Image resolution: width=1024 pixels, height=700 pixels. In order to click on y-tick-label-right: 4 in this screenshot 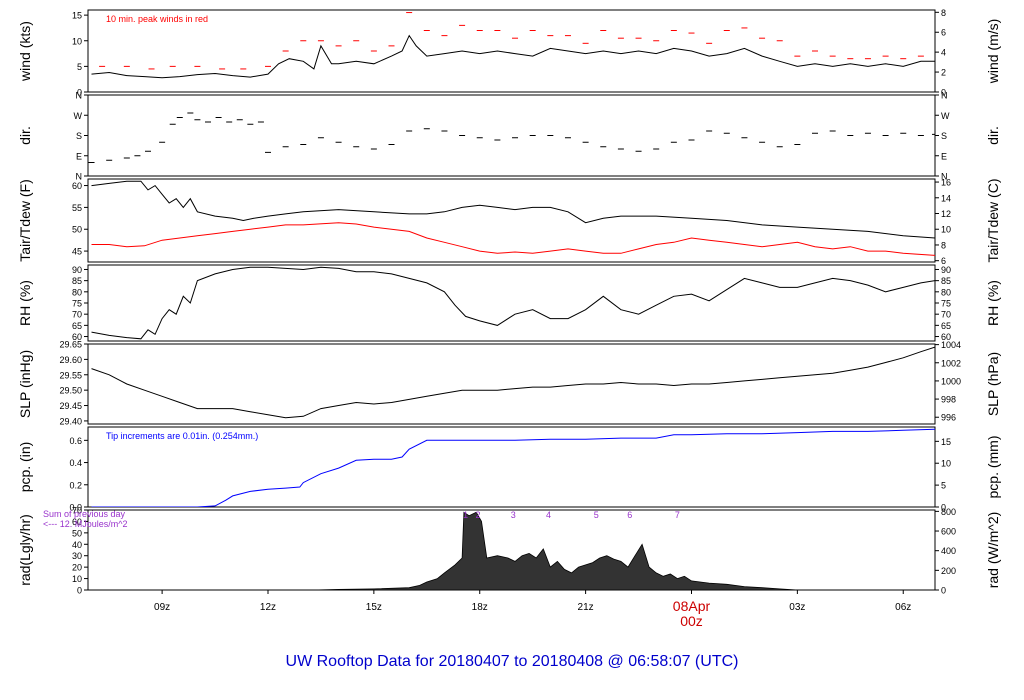, I will do `click(943, 53)`.